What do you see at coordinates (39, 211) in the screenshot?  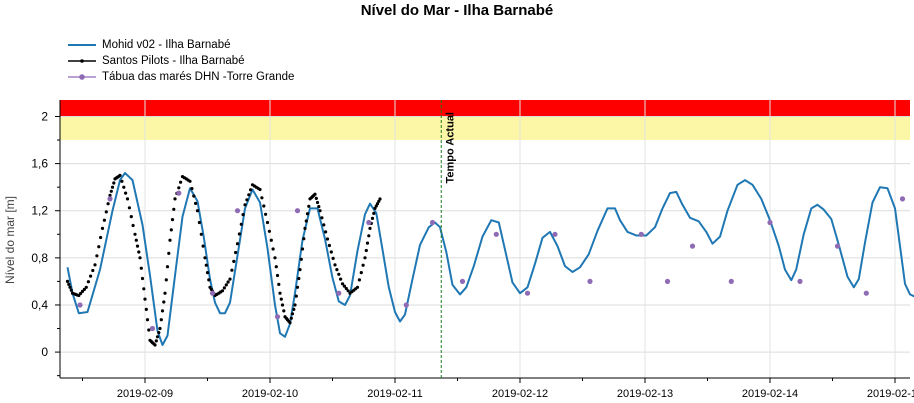 I see `y-tick-label: 1,2` at bounding box center [39, 211].